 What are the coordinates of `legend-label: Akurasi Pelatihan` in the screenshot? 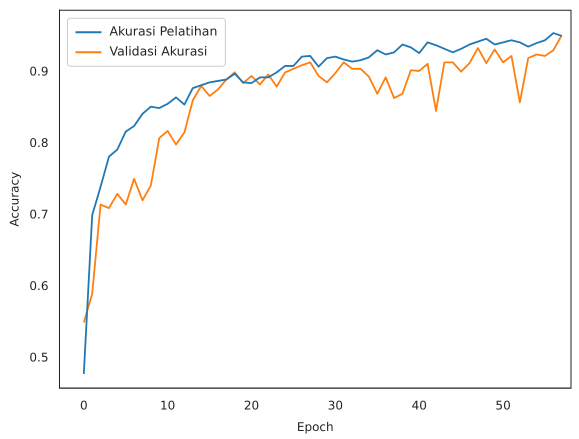 It's located at (163, 30).